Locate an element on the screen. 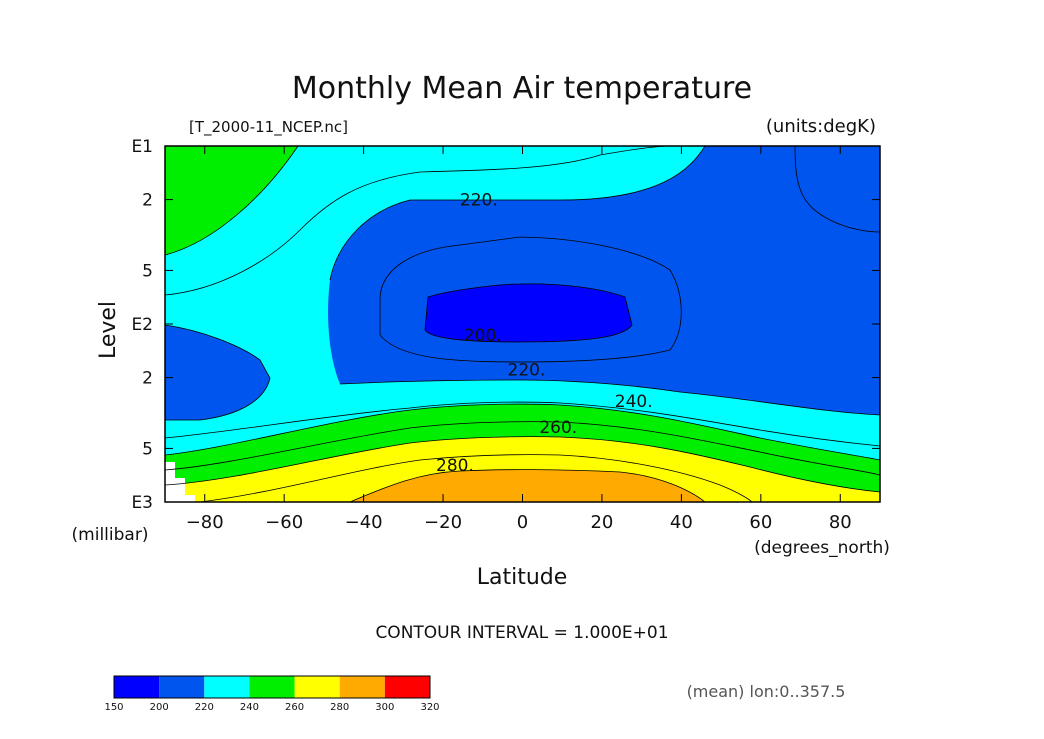 The height and width of the screenshot is (739, 1044). x-tick-label: 20 is located at coordinates (601, 522).